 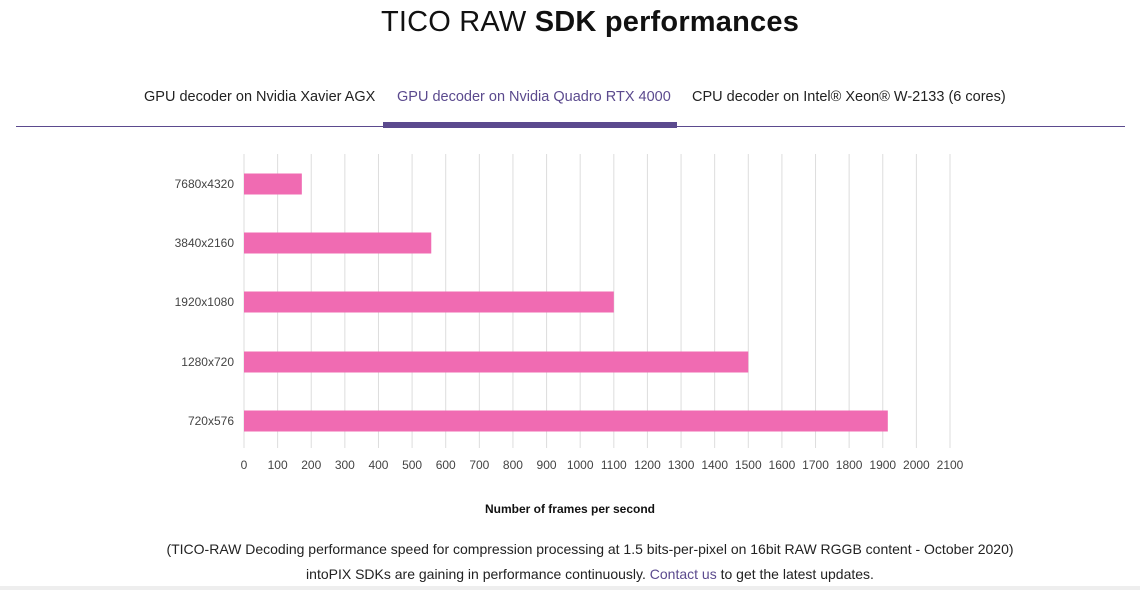 I want to click on page-title-regular: TICO RAW, so click(x=453, y=22).